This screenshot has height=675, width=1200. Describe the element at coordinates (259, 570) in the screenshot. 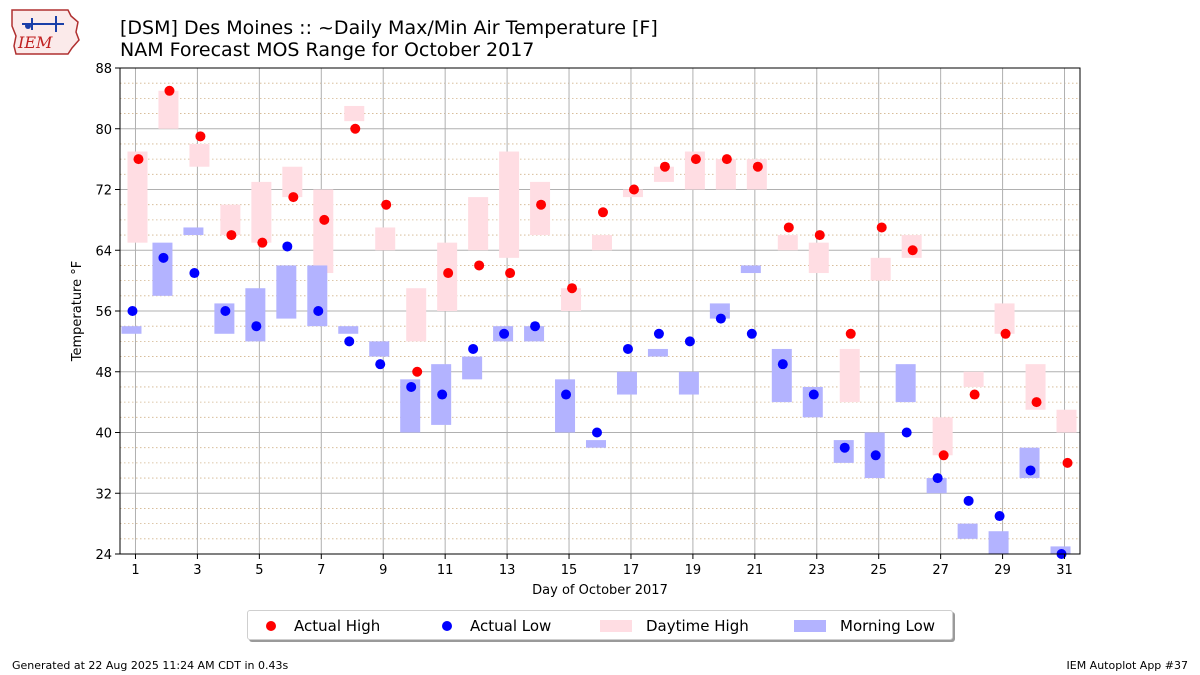

I see `x-tick-label: 5` at that location.